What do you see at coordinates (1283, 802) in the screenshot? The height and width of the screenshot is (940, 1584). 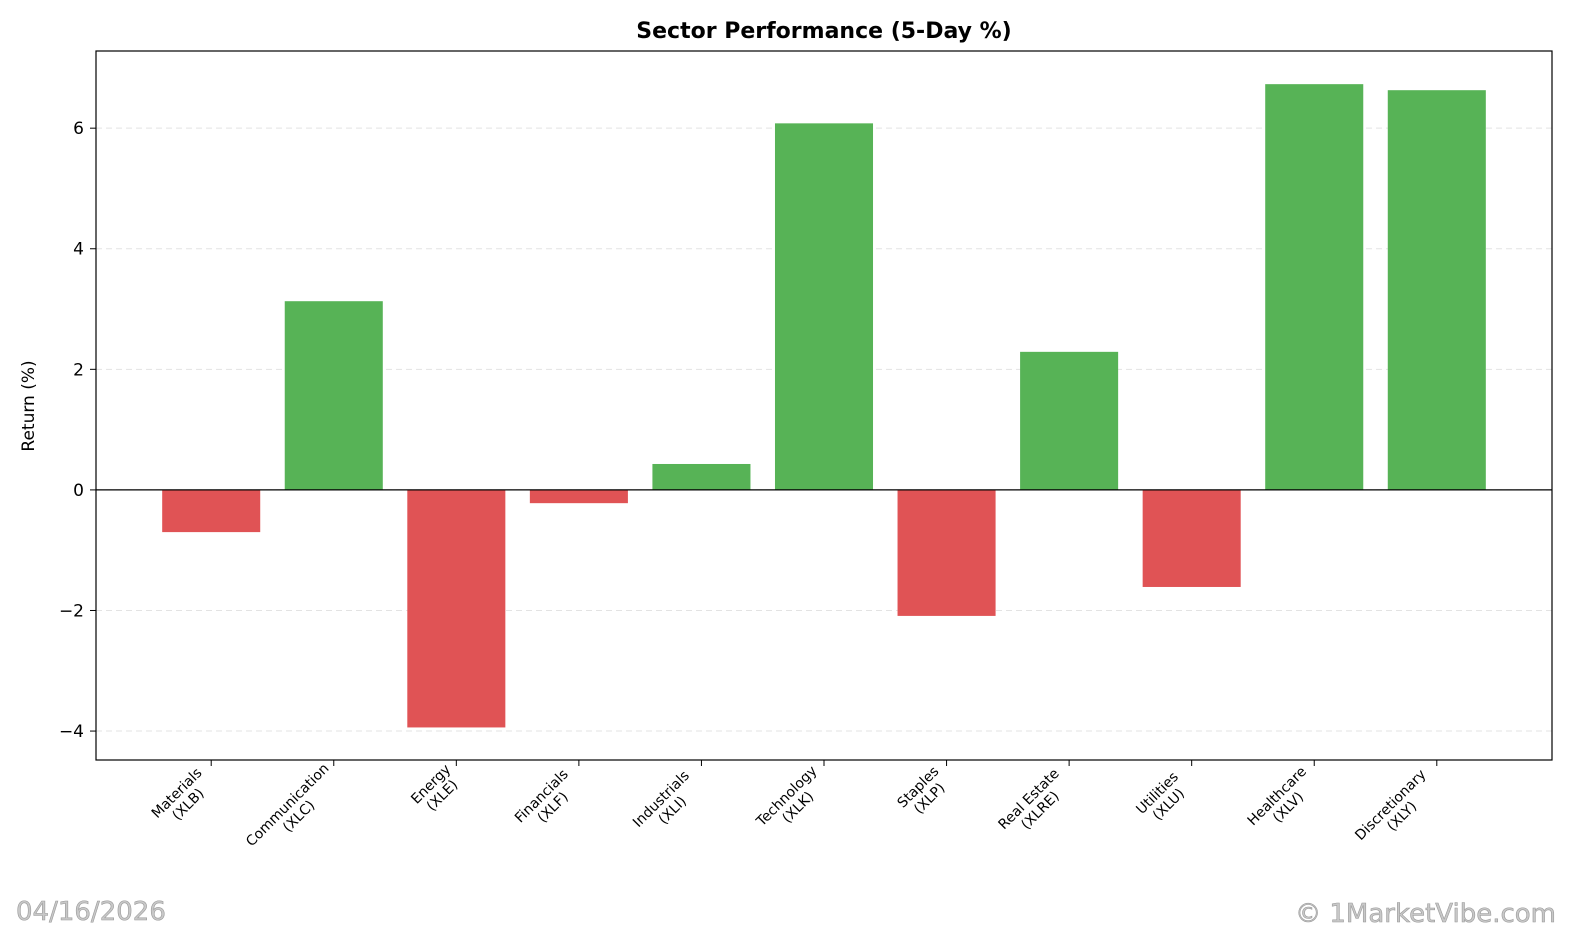 I see `x-tick-label: Healthcare(XLV)` at bounding box center [1283, 802].